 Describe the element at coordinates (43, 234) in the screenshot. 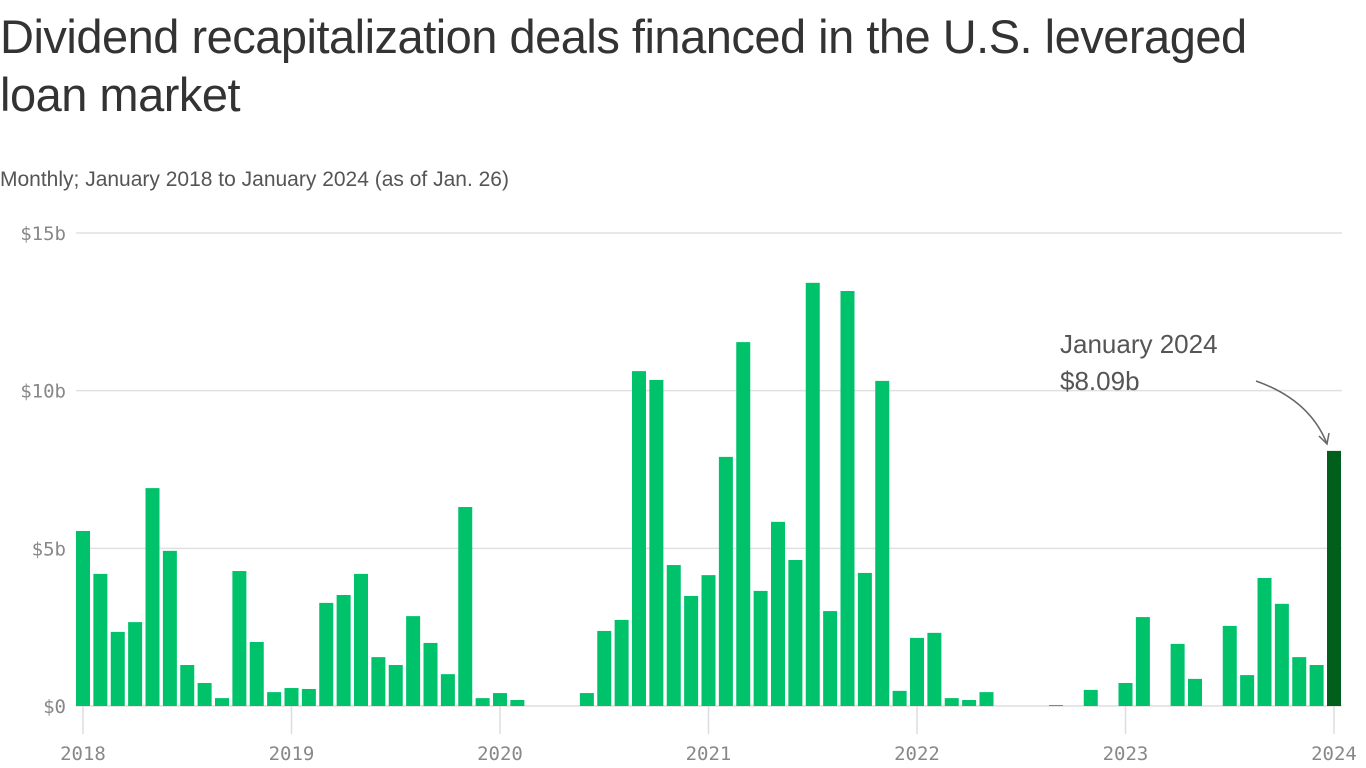

I see `y-tick-label: $15b` at that location.